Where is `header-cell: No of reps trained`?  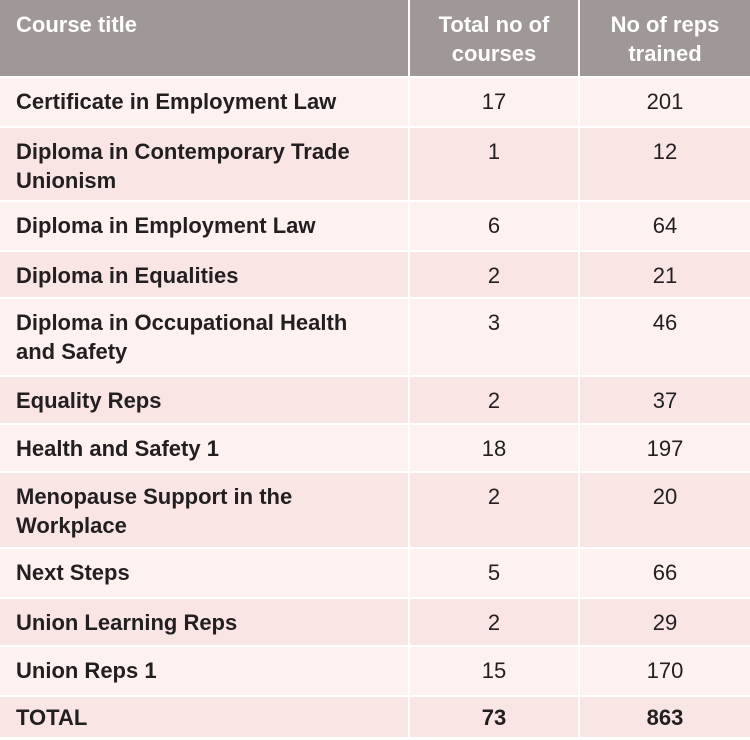 header-cell: No of reps trained is located at coordinates (665, 38).